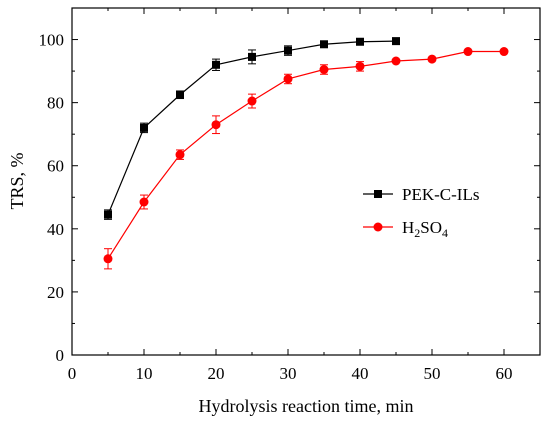 Image resolution: width=550 pixels, height=421 pixels. What do you see at coordinates (55, 229) in the screenshot?
I see `y-tick-label: 40` at bounding box center [55, 229].